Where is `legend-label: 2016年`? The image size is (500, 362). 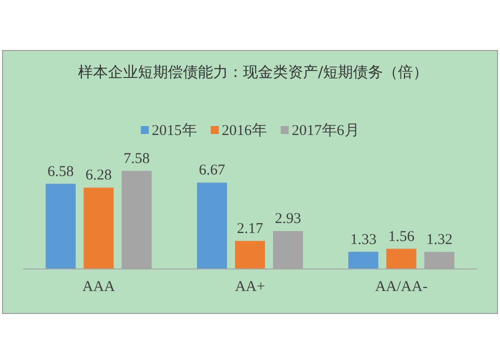
legend-label: 2016年 is located at coordinates (244, 130).